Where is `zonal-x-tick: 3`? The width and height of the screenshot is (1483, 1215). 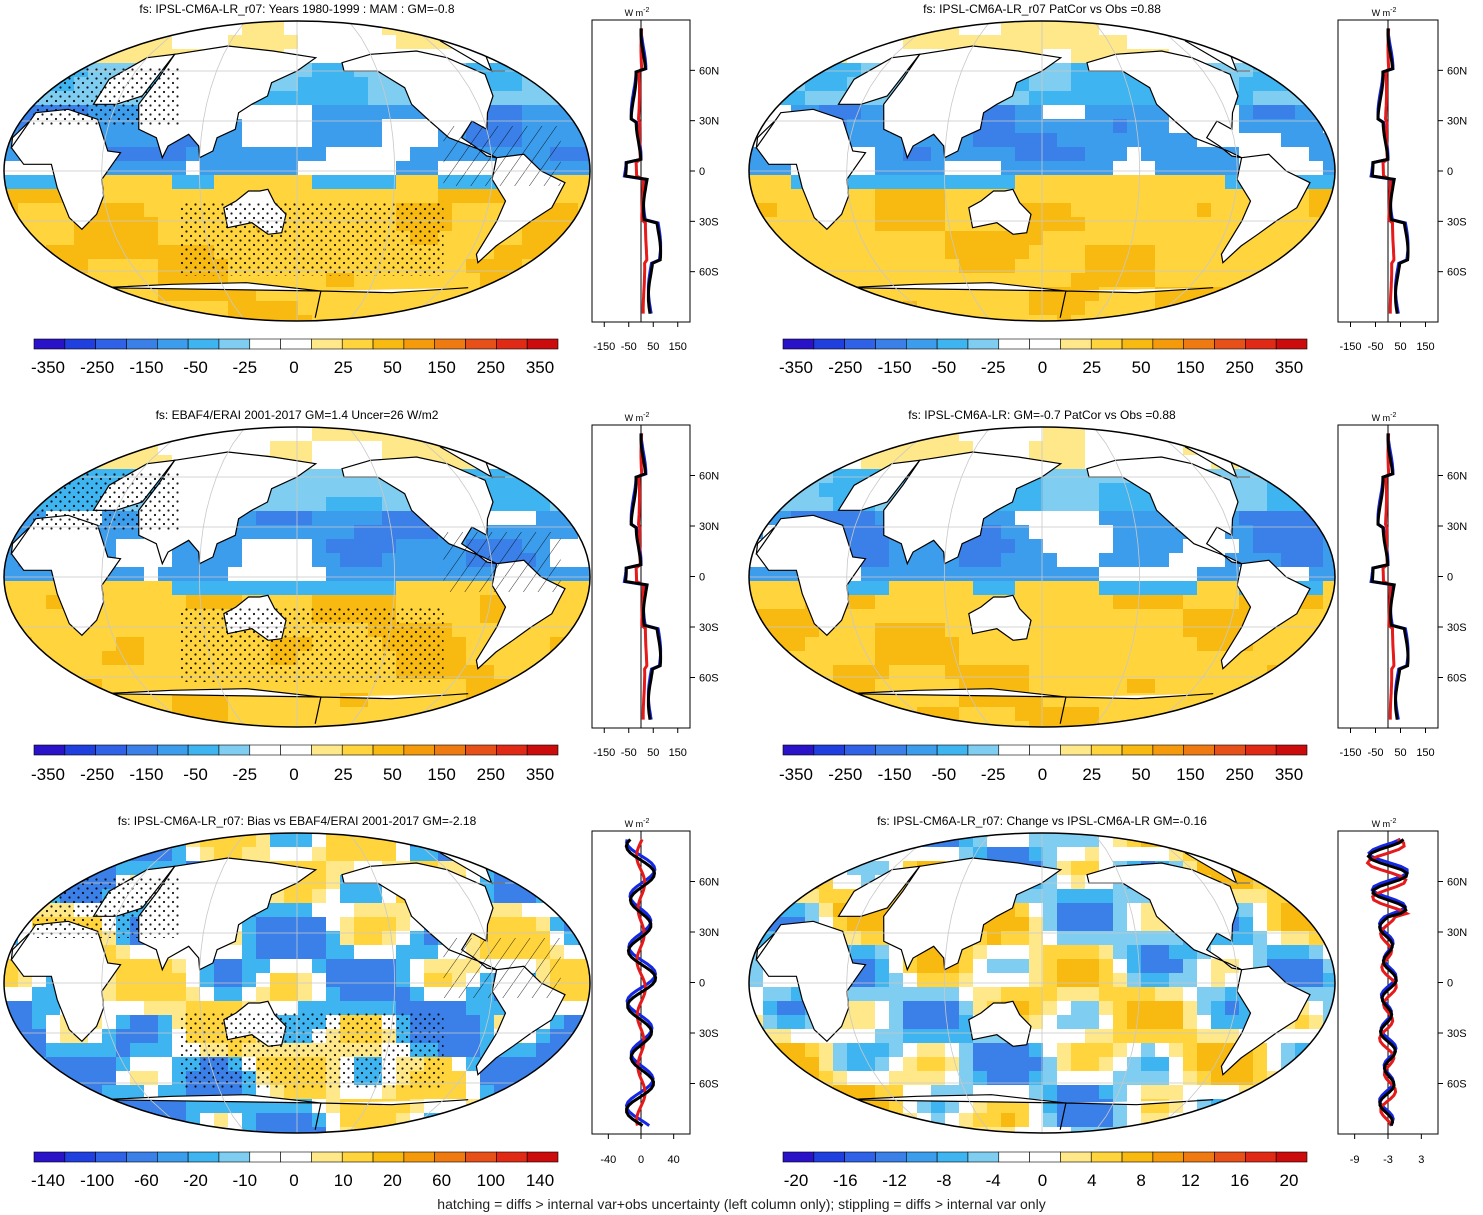
zonal-x-tick: 3 is located at coordinates (1421, 1160).